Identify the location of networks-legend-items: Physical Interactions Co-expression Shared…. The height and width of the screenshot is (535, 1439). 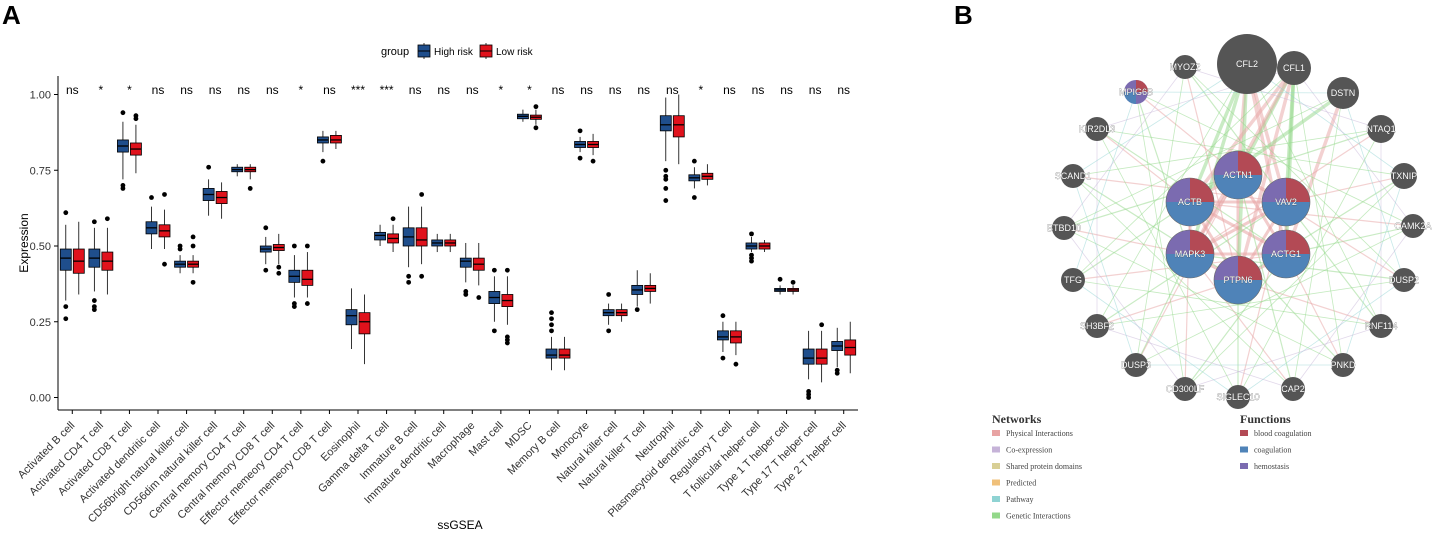
(1037, 475).